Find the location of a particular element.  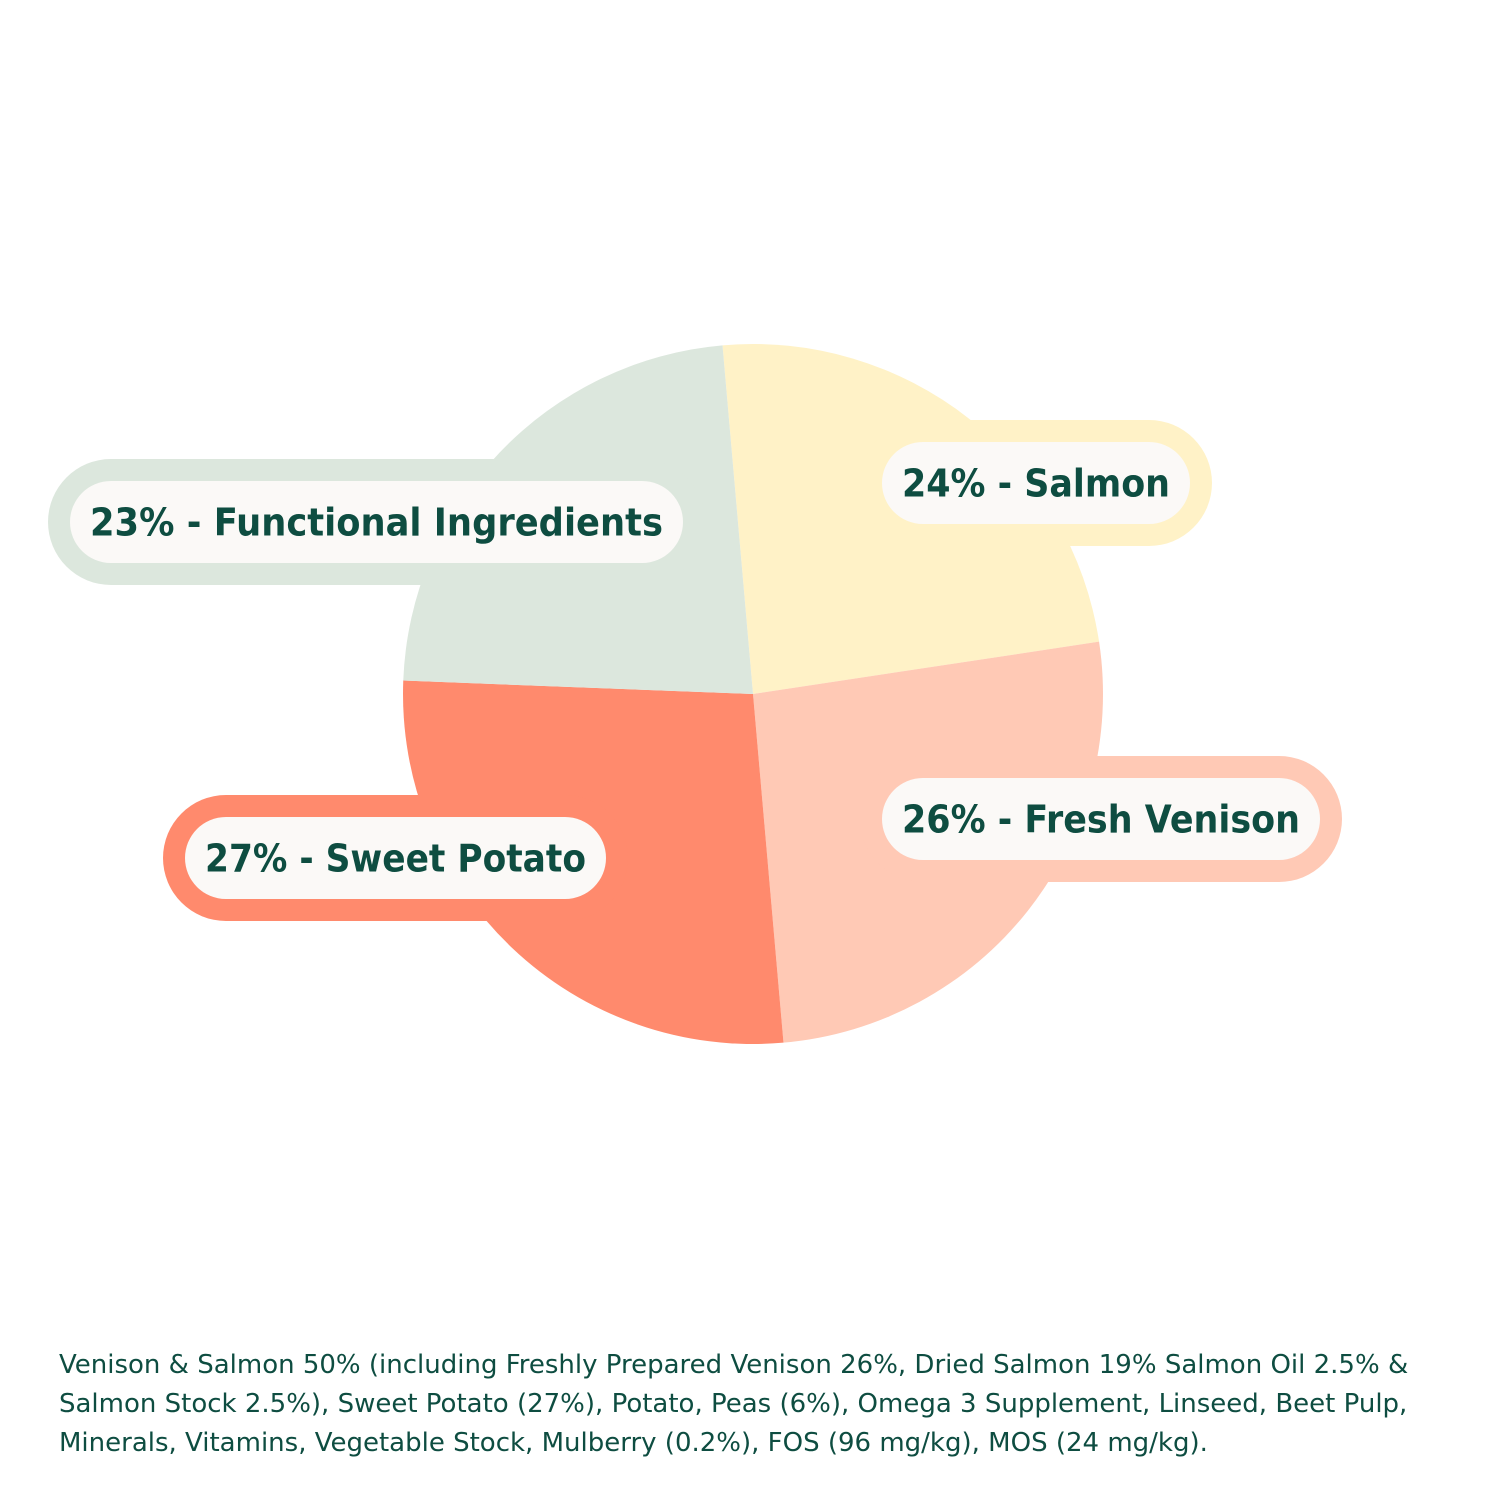

slice-label-text: 24% - Salmon is located at coordinates (1036, 484).